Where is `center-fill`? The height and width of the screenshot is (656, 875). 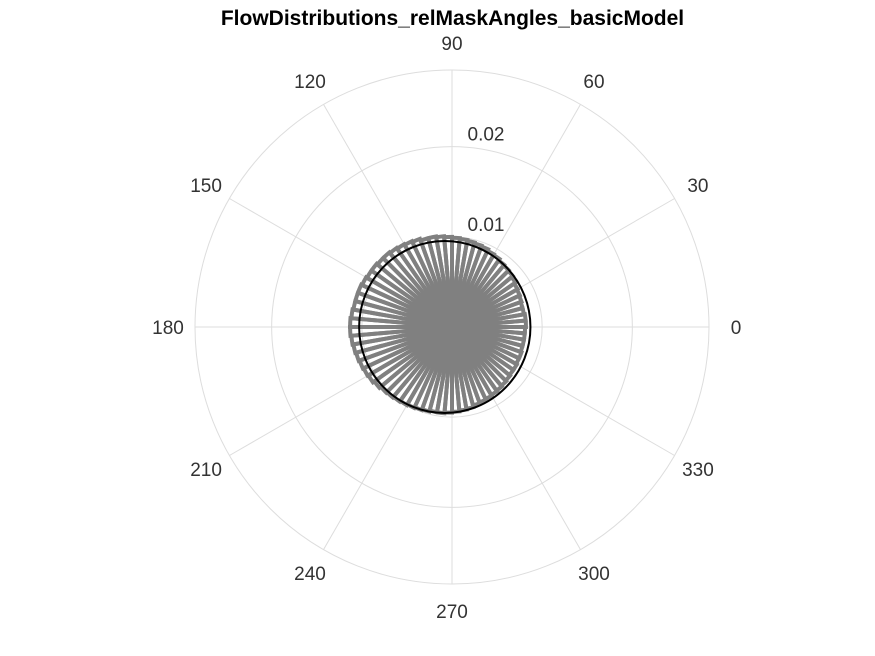
center-fill is located at coordinates (452, 327).